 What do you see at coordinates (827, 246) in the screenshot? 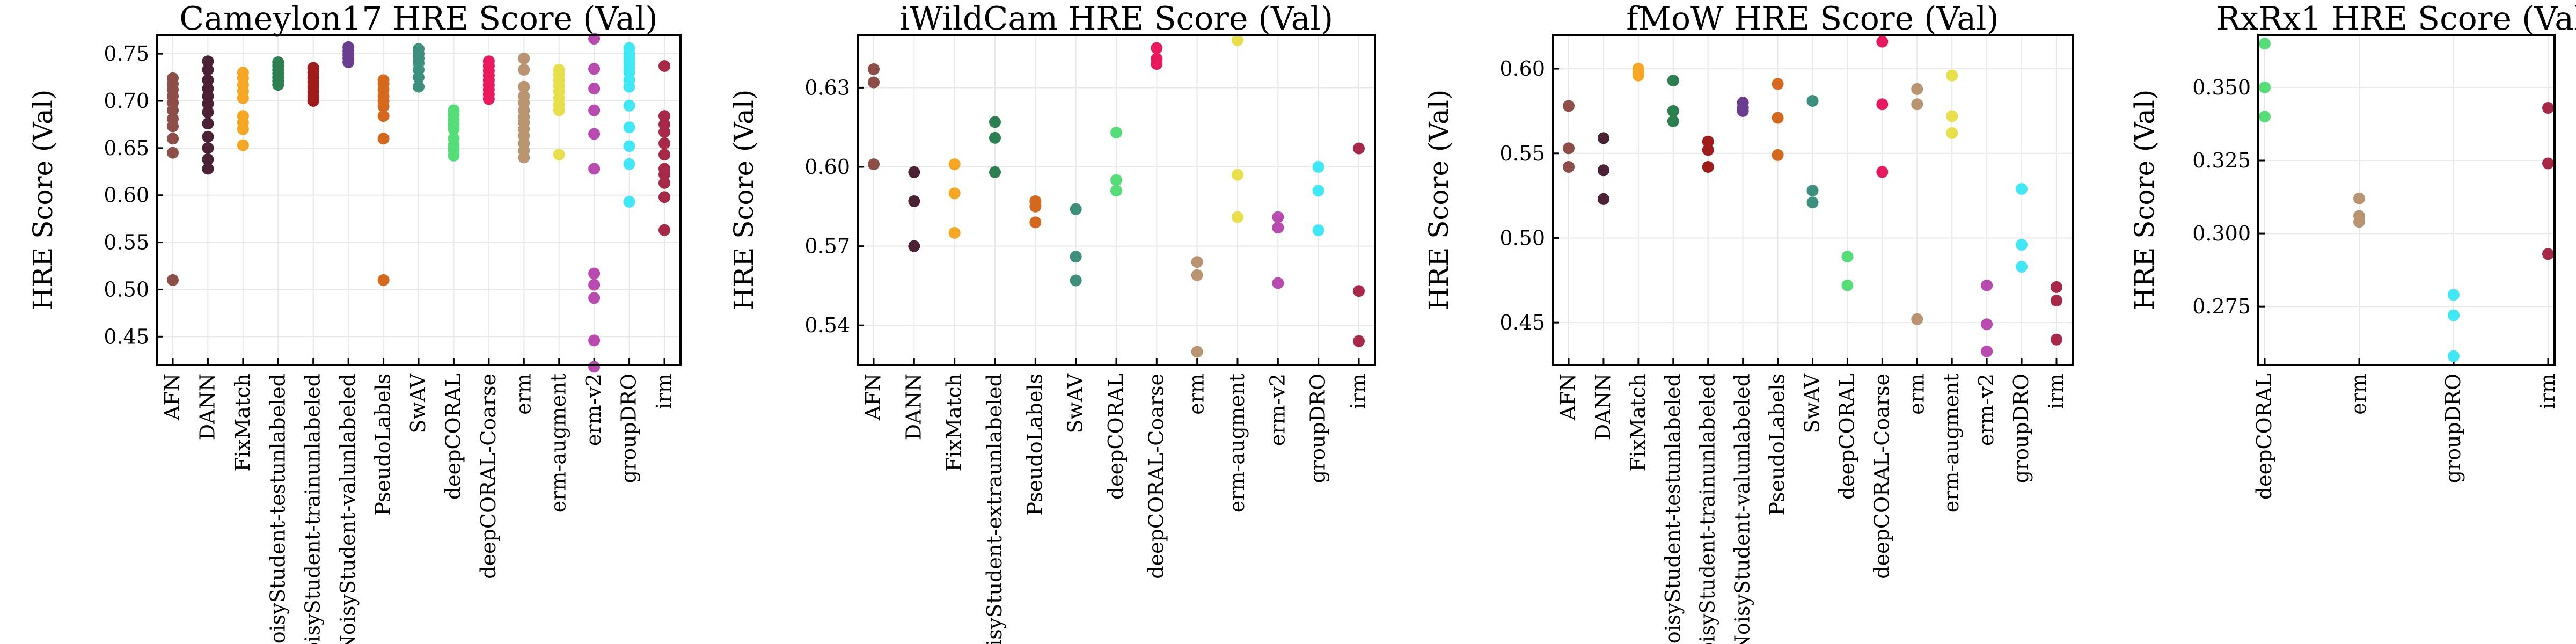
I see `y-tick-label: 0.57` at bounding box center [827, 246].